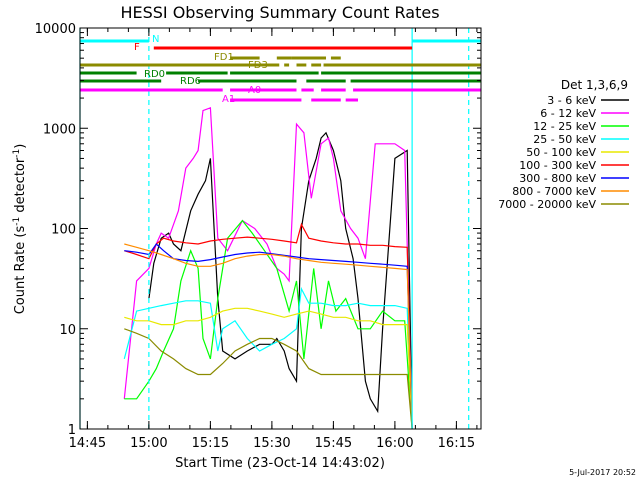  Describe the element at coordinates (564, 126) in the screenshot. I see `legend-label-2: 12 - 25 keV` at that location.